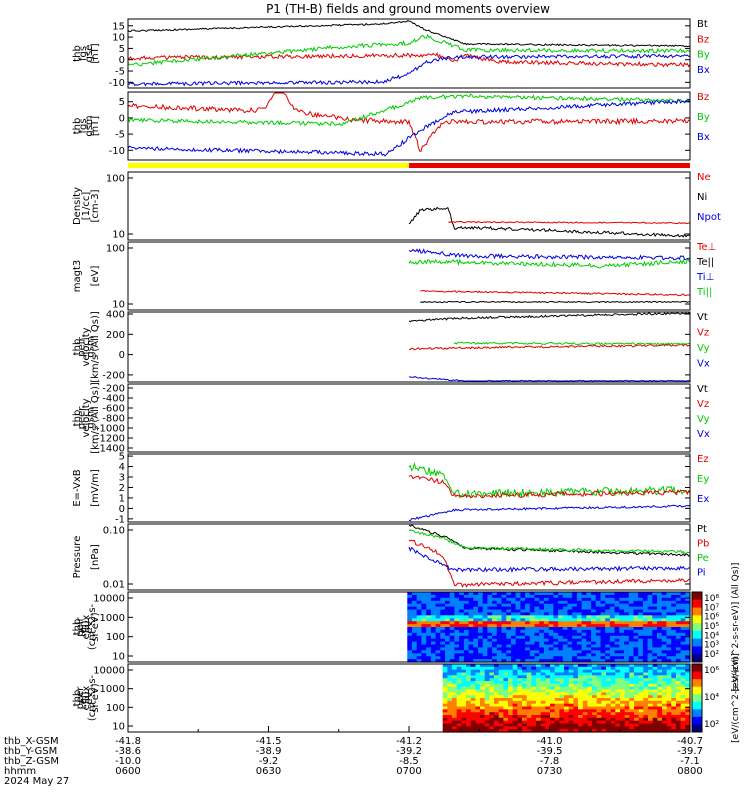  Describe the element at coordinates (702, 24) in the screenshot. I see `legend-entry: Bt` at that location.